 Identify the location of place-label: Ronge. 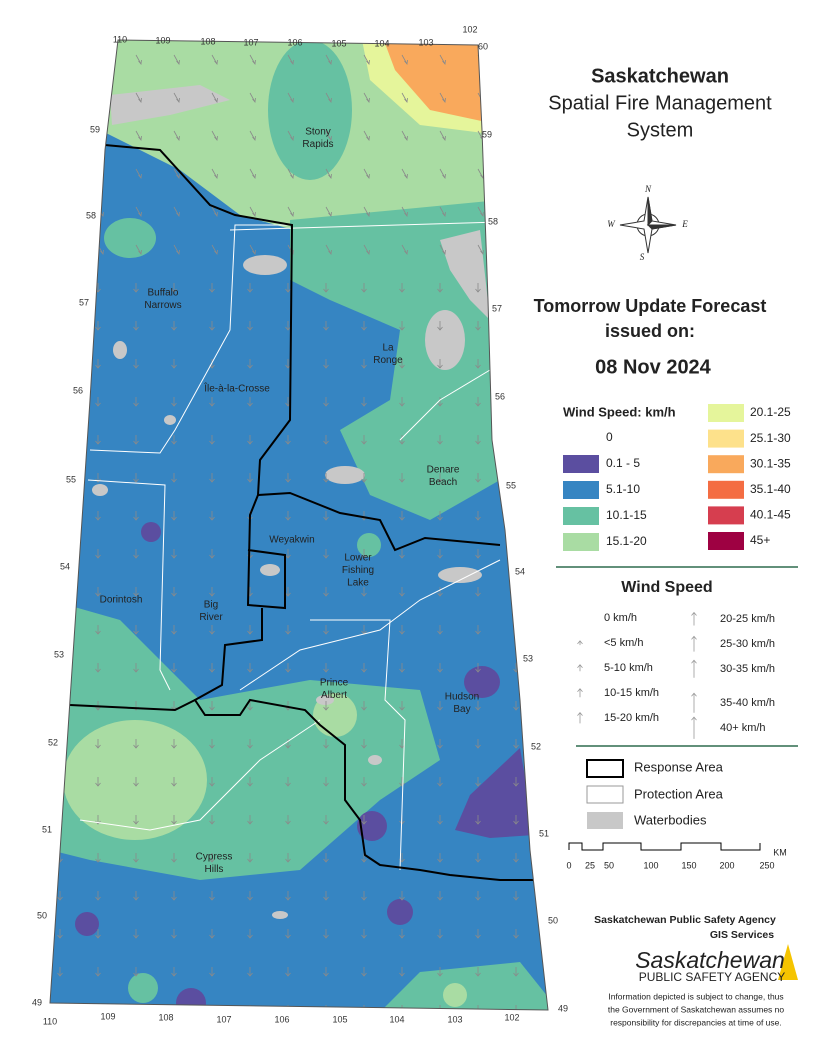
(388, 360).